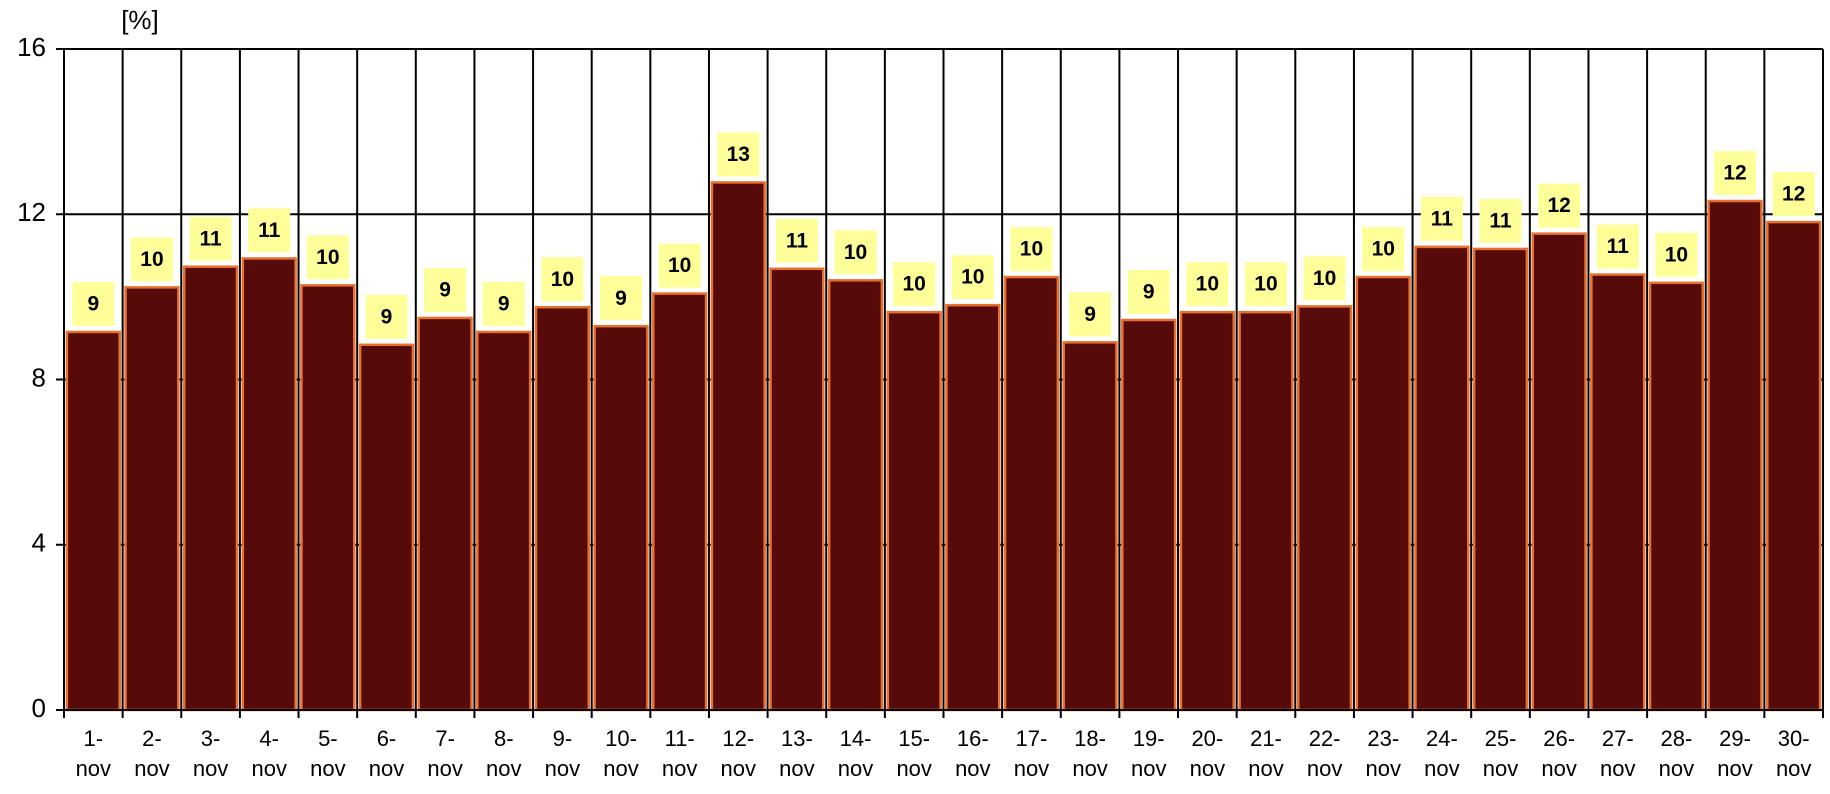 This screenshot has width=1830, height=794. What do you see at coordinates (1676, 753) in the screenshot?
I see `x-tick-label: 28-nov` at bounding box center [1676, 753].